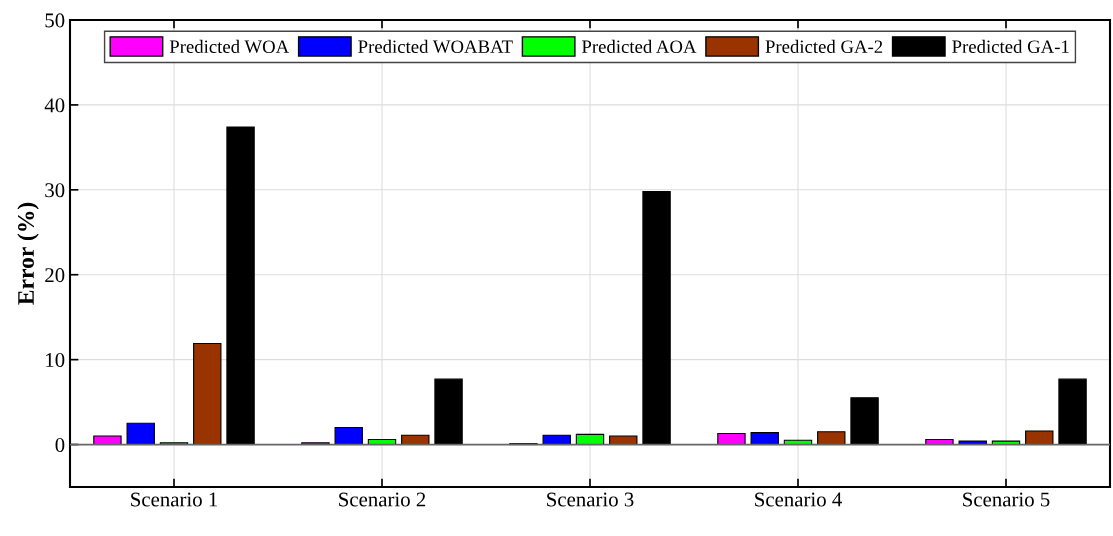  I want to click on legend-label: Predicted WOABAT, so click(435, 46).